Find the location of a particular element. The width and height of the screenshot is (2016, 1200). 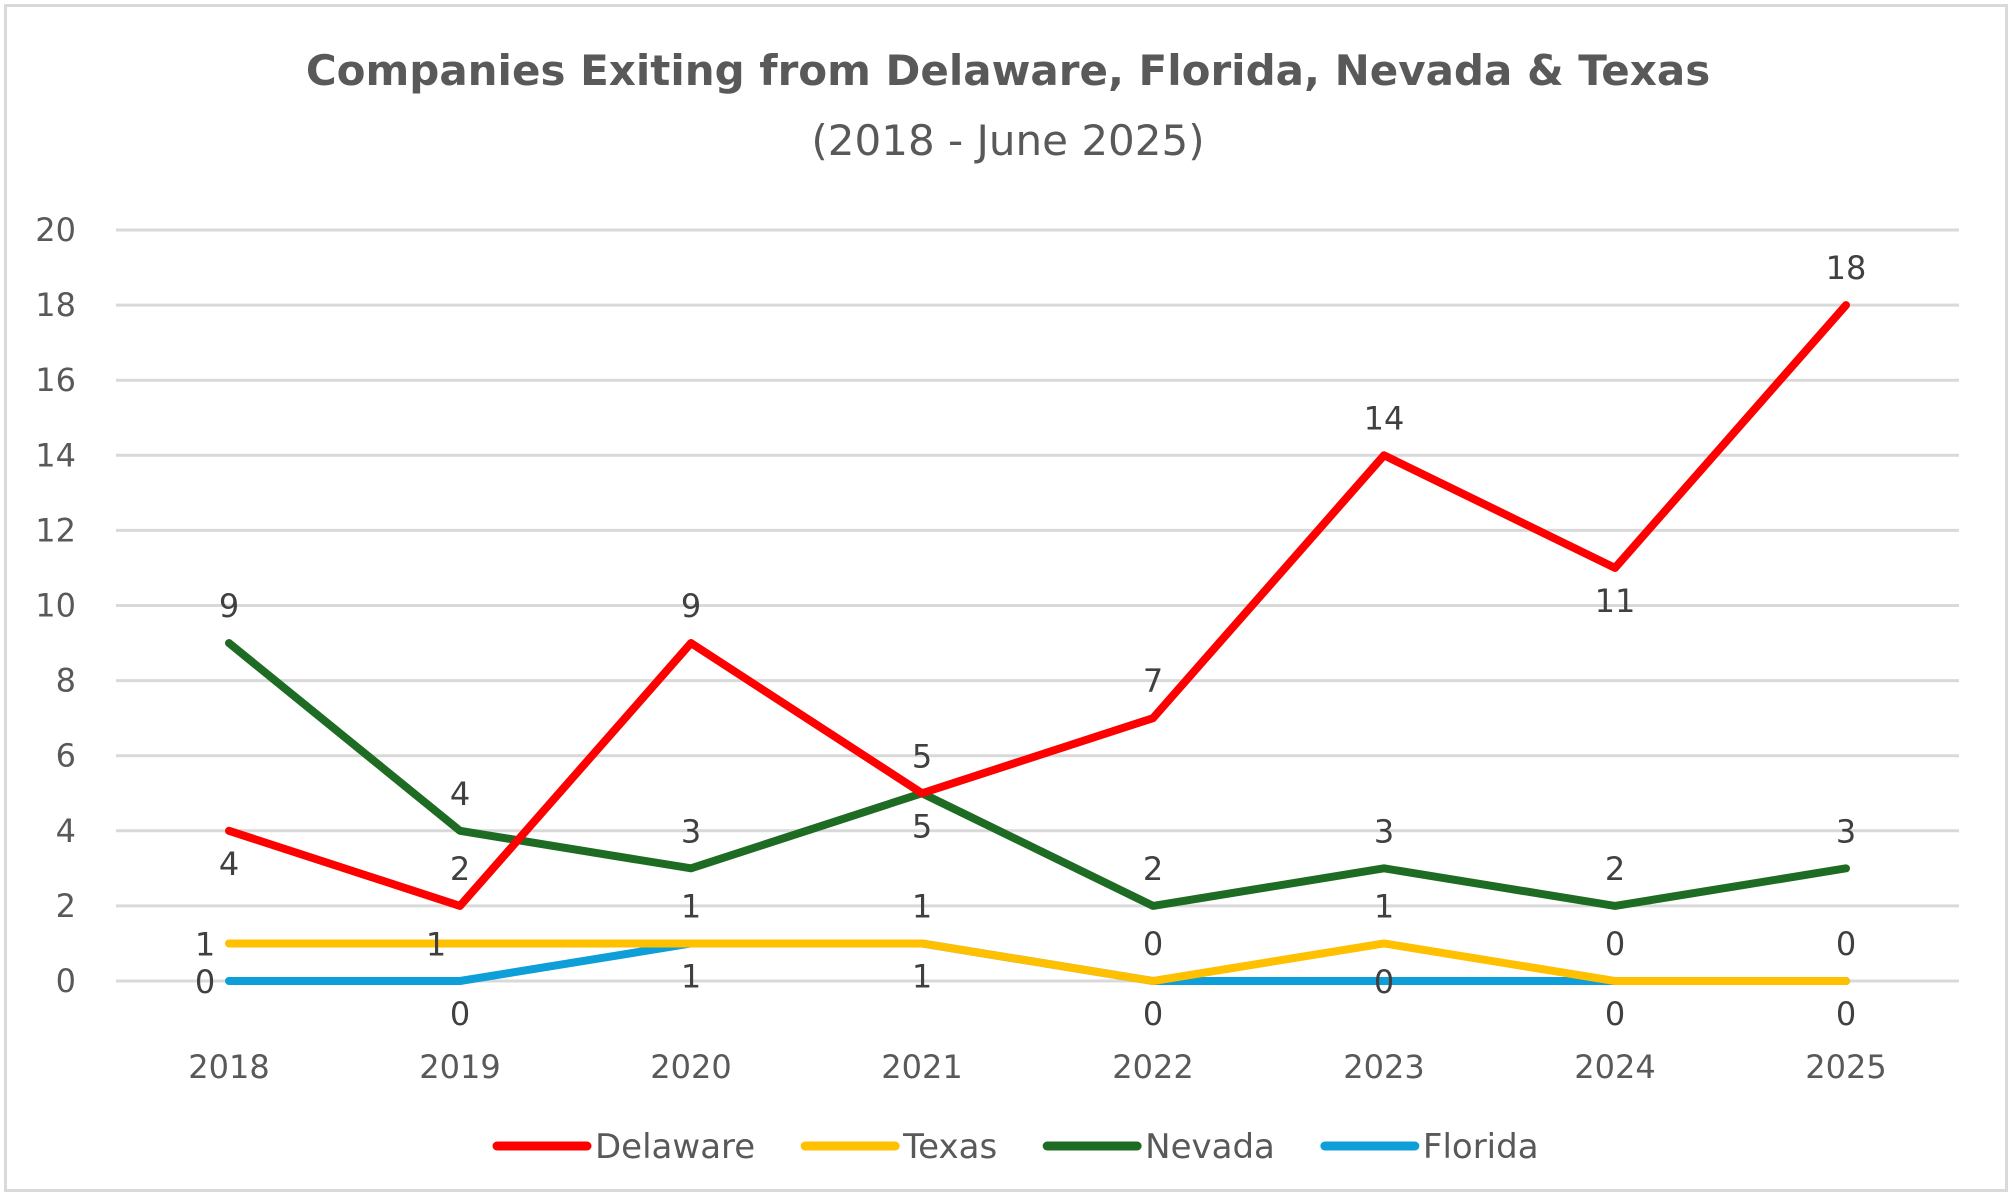

y-tick-label: 0 is located at coordinates (66, 981).